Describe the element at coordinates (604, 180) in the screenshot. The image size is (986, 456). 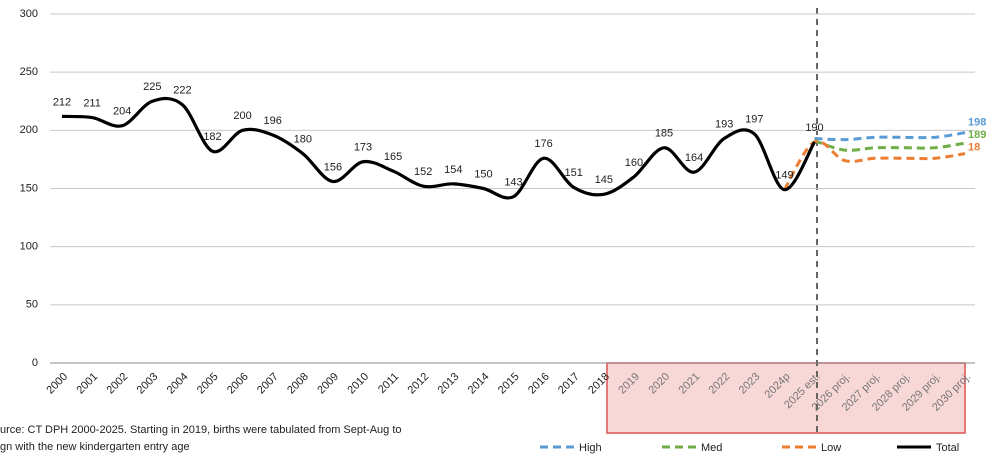
I see `data-label: 145` at that location.